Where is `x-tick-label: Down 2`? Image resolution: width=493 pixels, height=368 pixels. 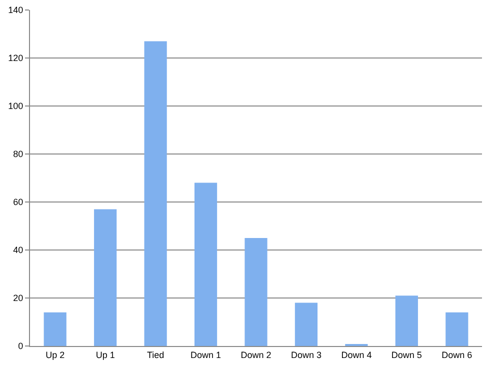 x-tick-label: Down 2 is located at coordinates (256, 355).